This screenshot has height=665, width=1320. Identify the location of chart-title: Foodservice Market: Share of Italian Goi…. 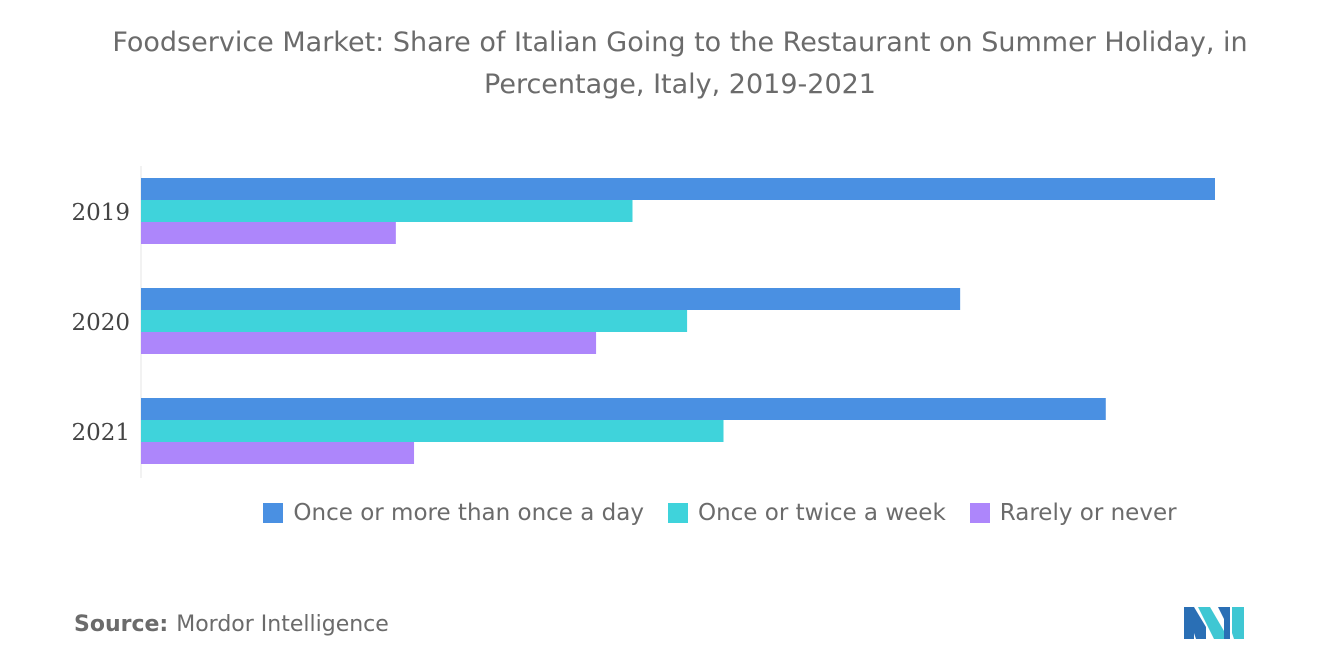
(680, 63).